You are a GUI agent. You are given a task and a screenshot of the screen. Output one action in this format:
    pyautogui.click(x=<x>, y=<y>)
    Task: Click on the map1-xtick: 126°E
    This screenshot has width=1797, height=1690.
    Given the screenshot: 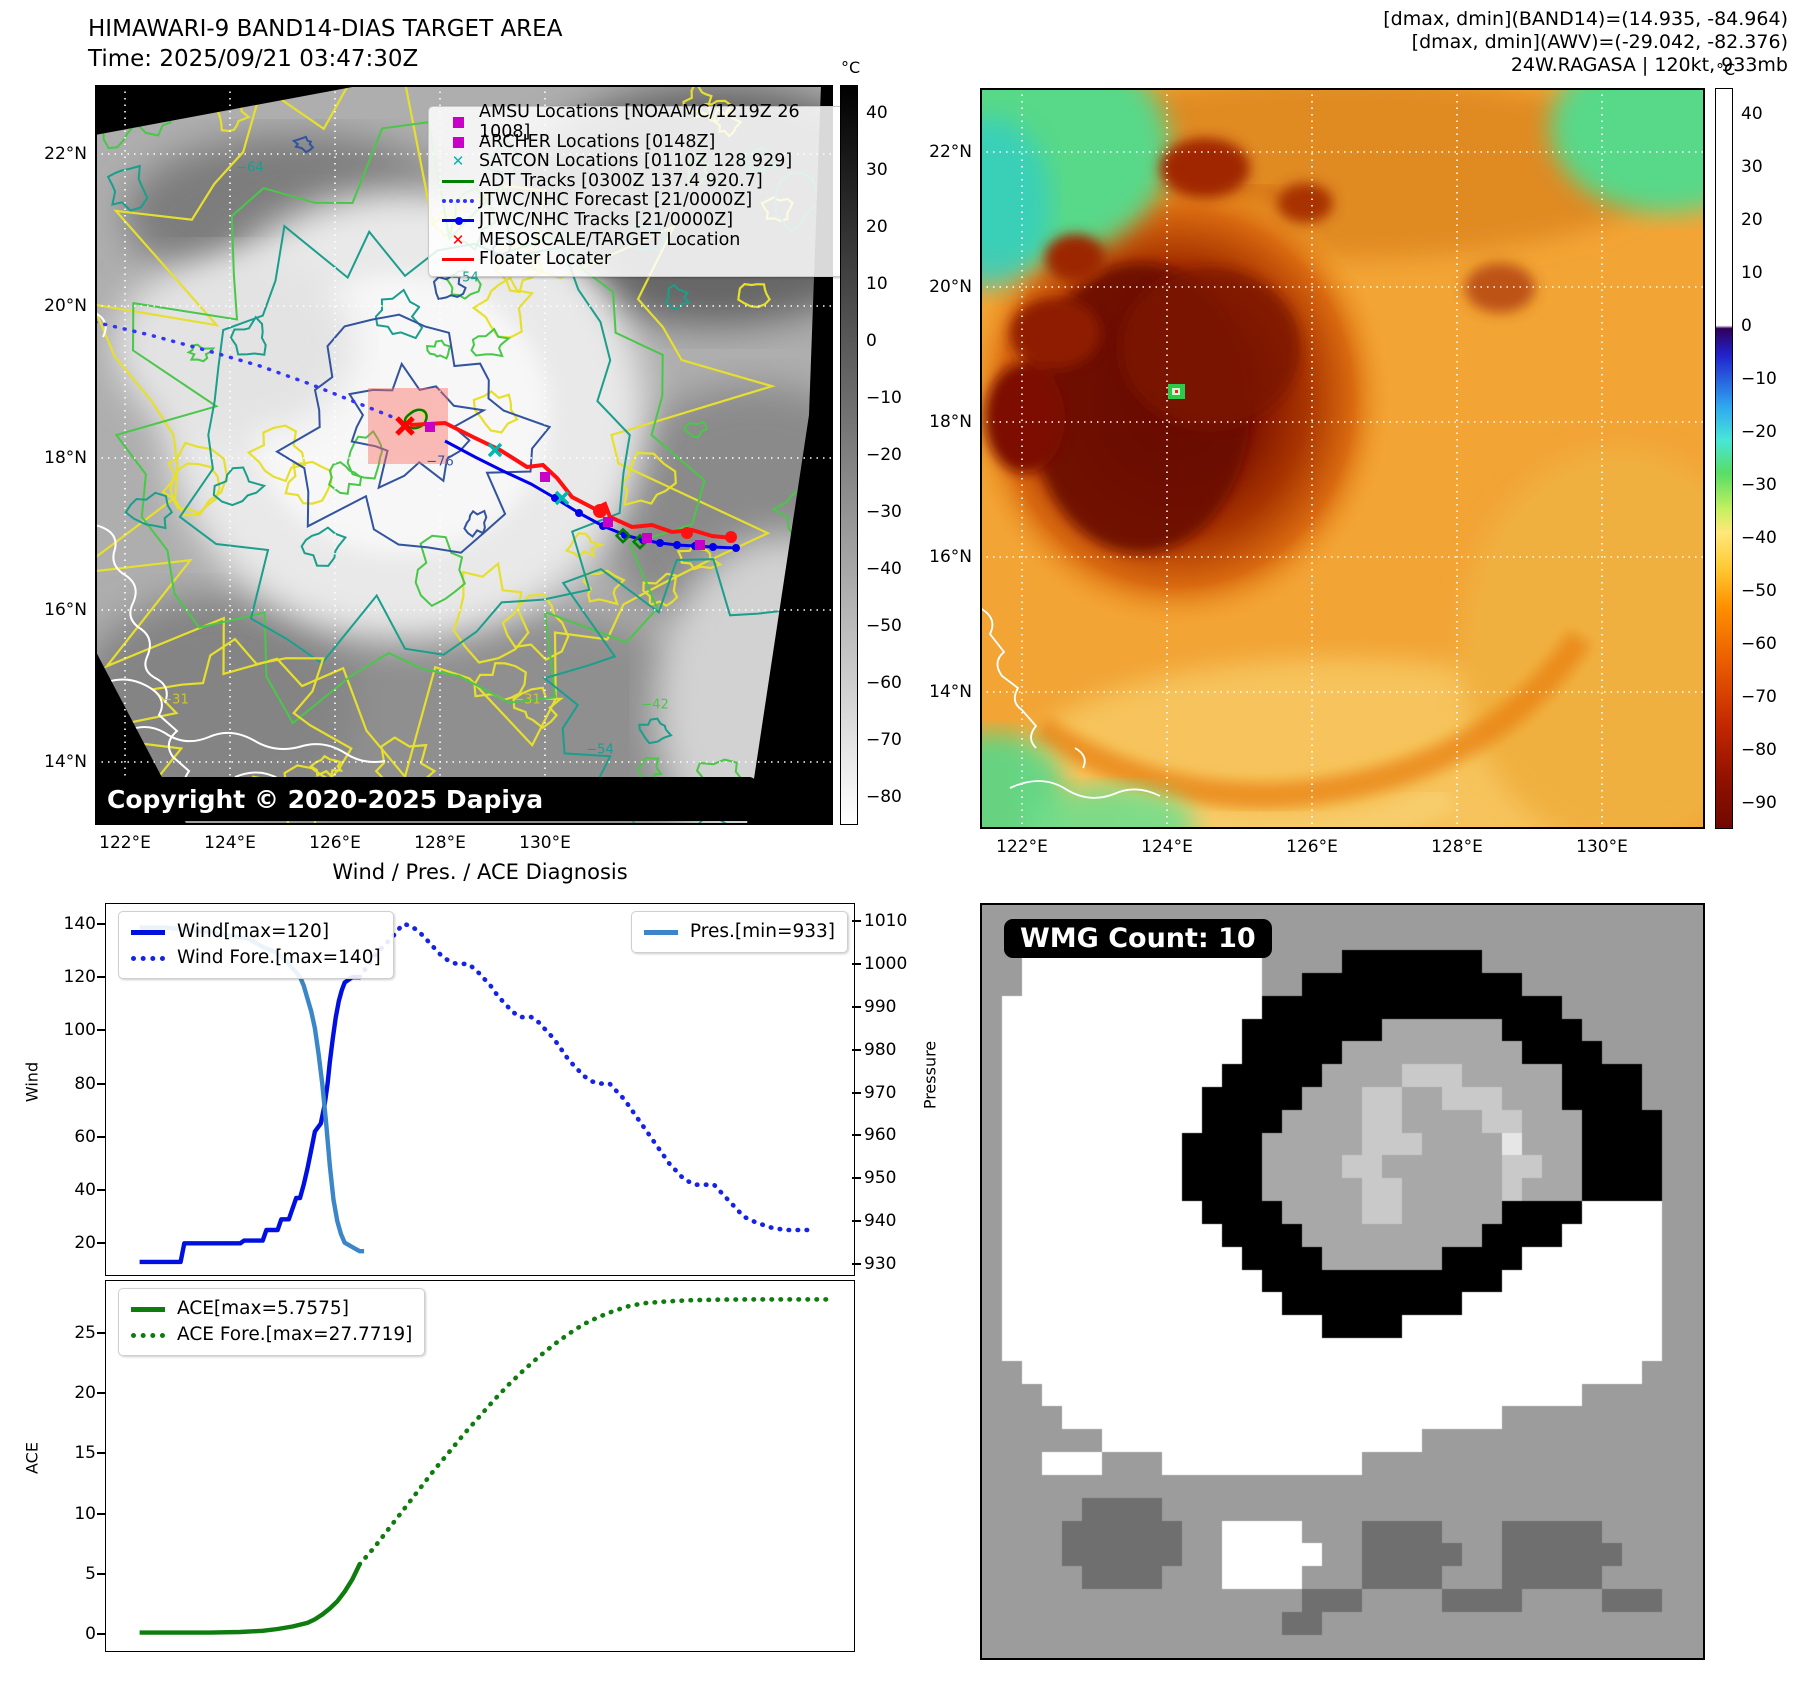 What is the action you would take?
    pyautogui.click(x=335, y=843)
    